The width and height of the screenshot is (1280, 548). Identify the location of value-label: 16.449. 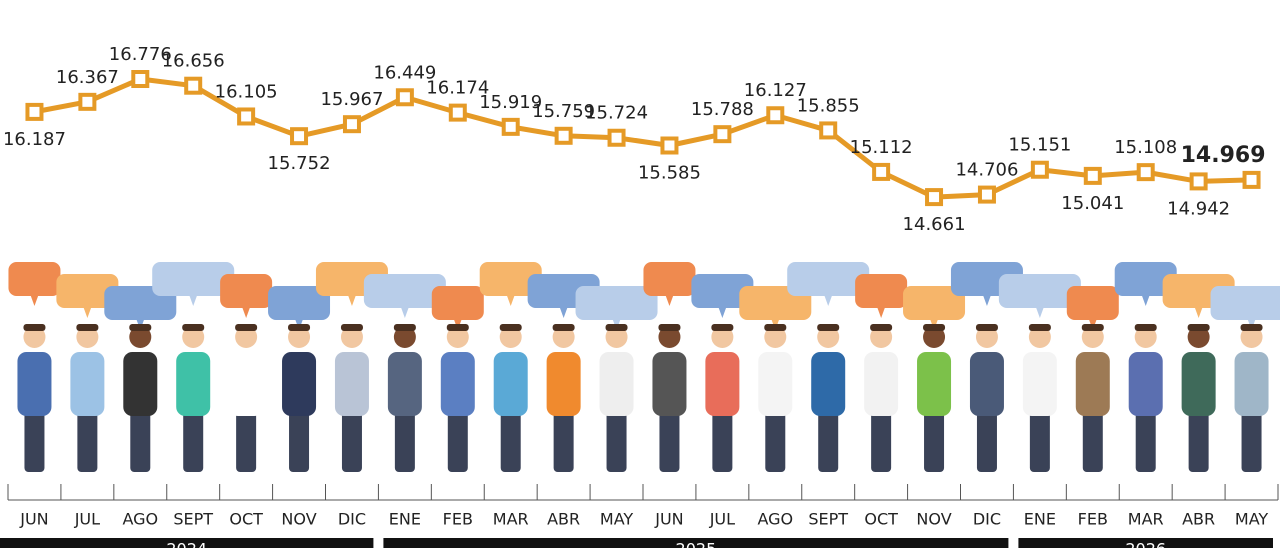
(404, 72).